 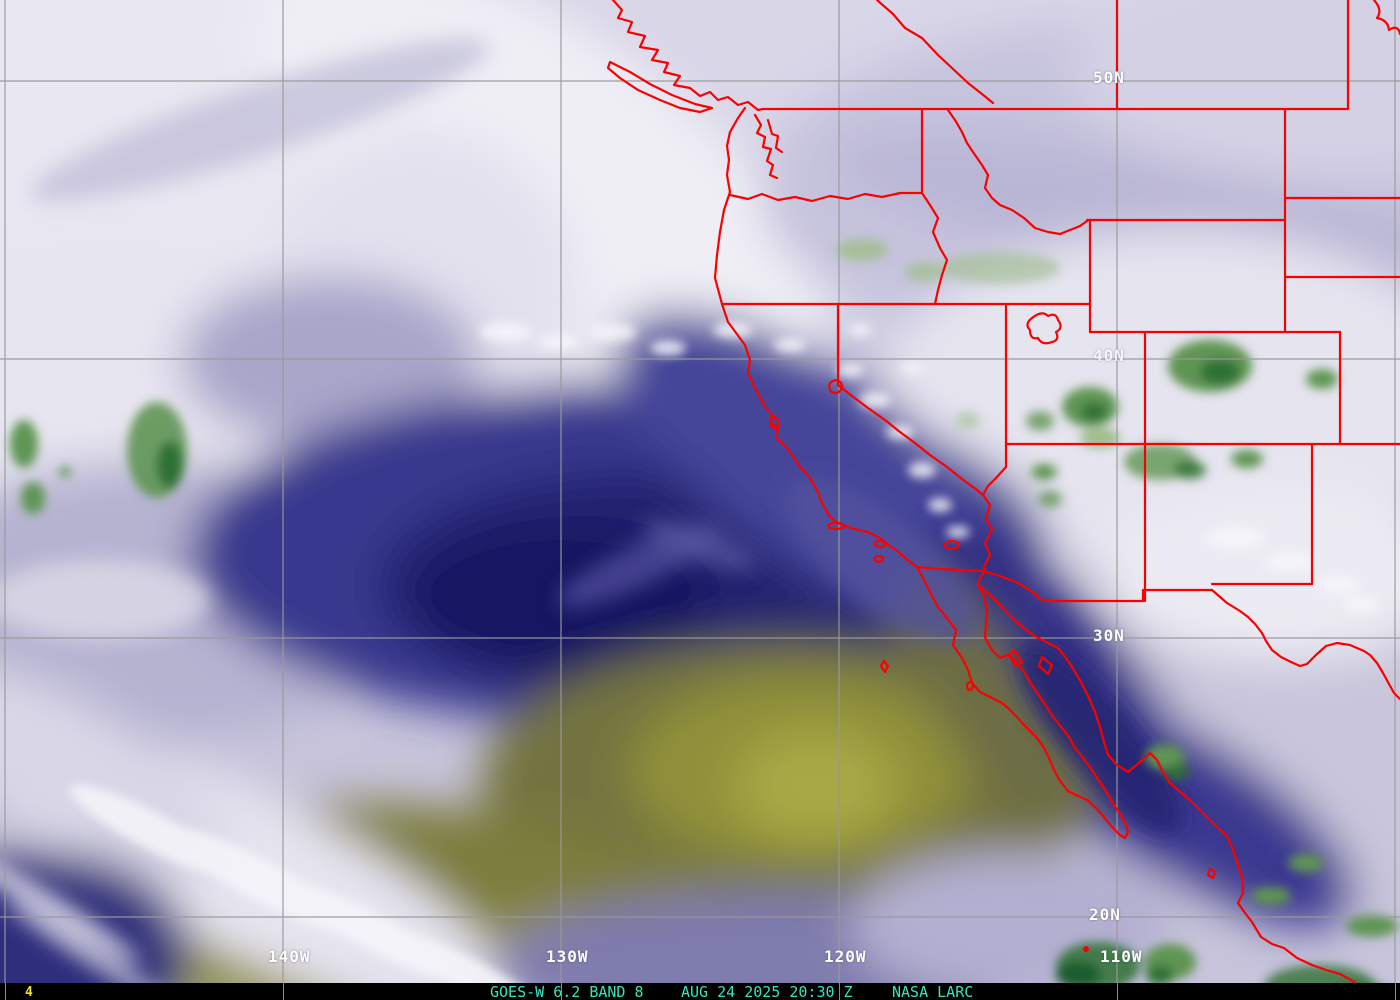 What do you see at coordinates (1045, 665) in the screenshot?
I see `isla-tiburon` at bounding box center [1045, 665].